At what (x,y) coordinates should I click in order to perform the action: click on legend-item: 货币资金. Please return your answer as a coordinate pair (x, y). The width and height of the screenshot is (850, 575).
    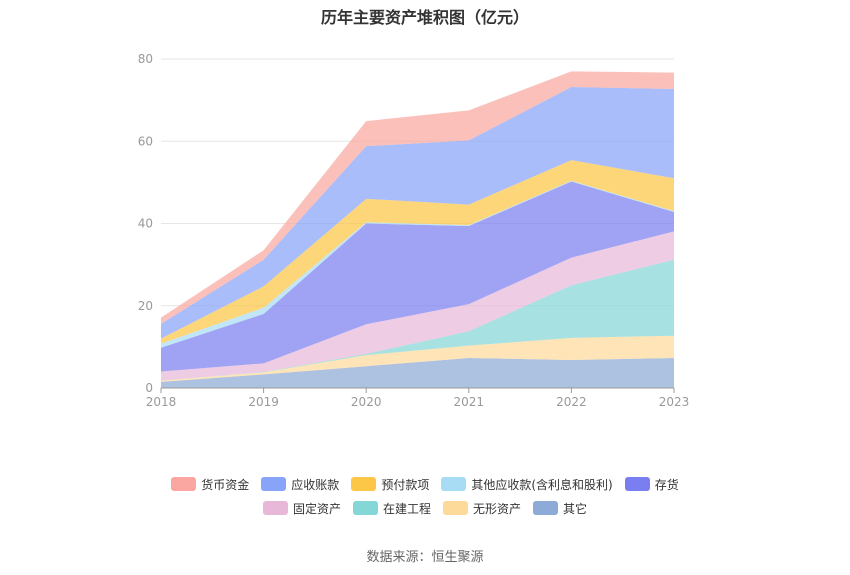
    Looking at the image, I should click on (210, 484).